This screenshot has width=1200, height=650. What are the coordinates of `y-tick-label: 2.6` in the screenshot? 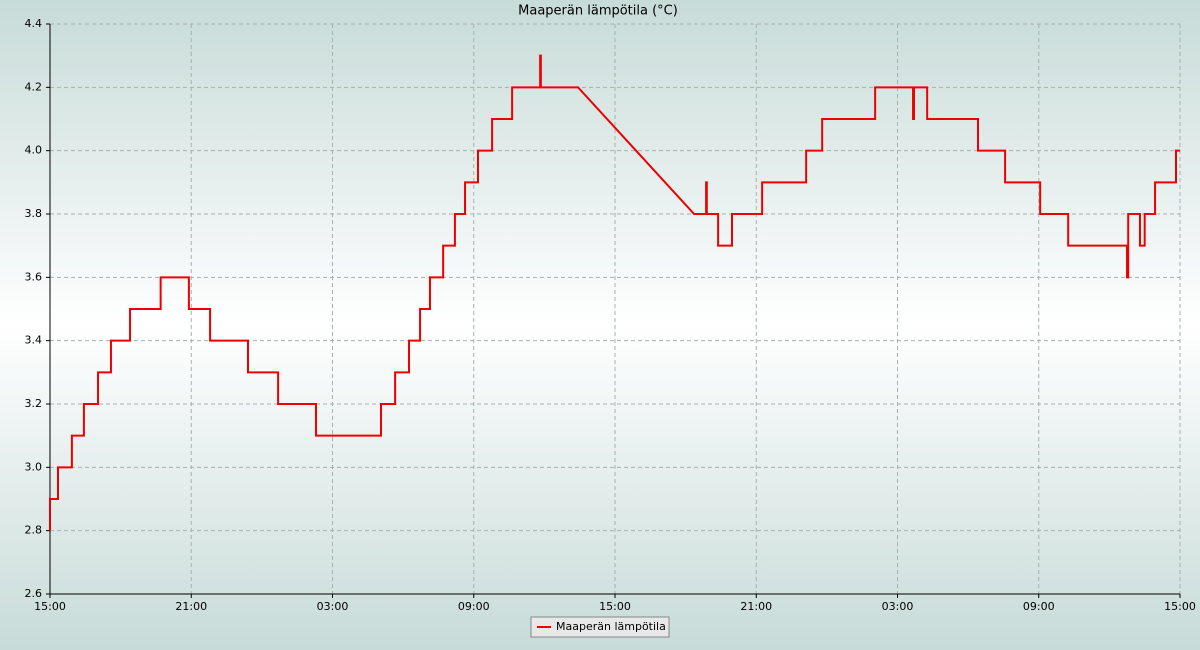 It's located at (34, 593).